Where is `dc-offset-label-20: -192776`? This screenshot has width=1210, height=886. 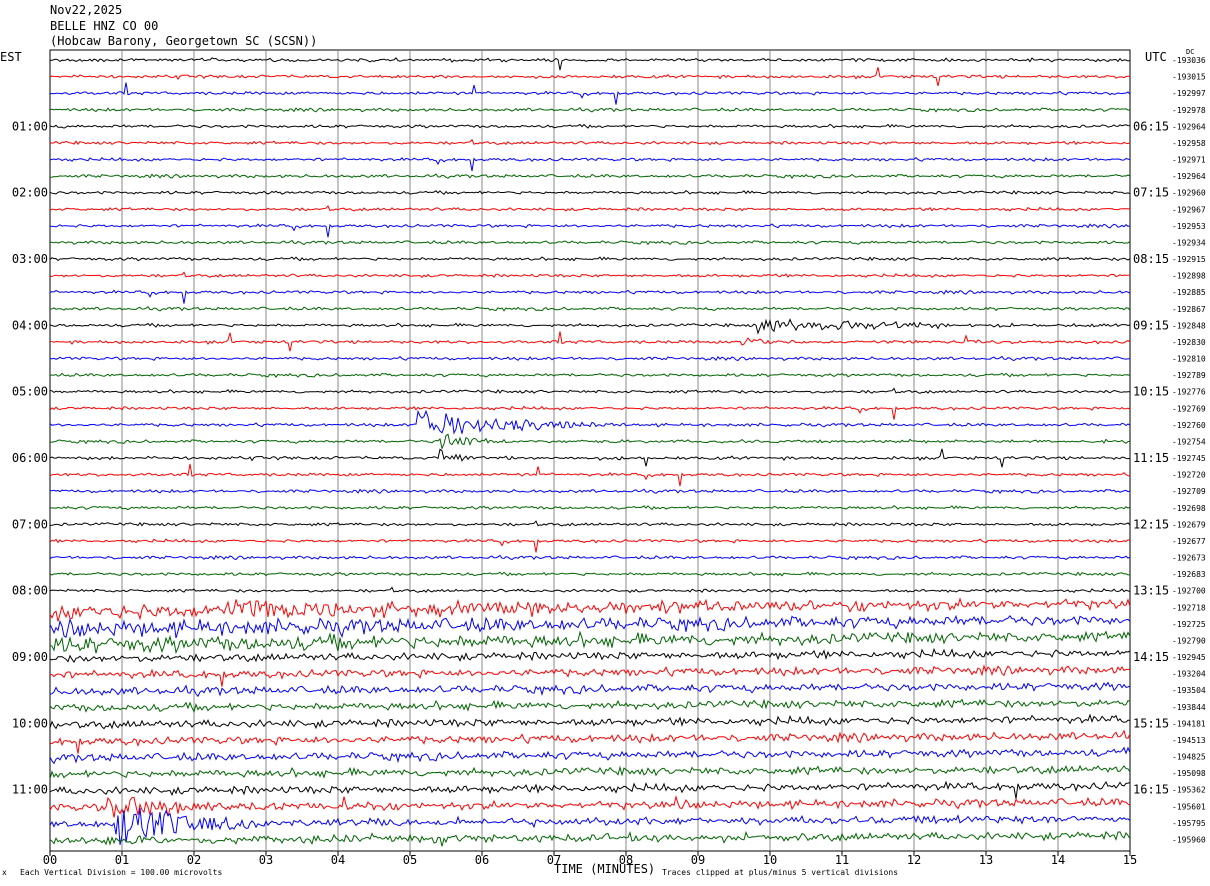 dc-offset-label-20: -192776 is located at coordinates (1189, 392).